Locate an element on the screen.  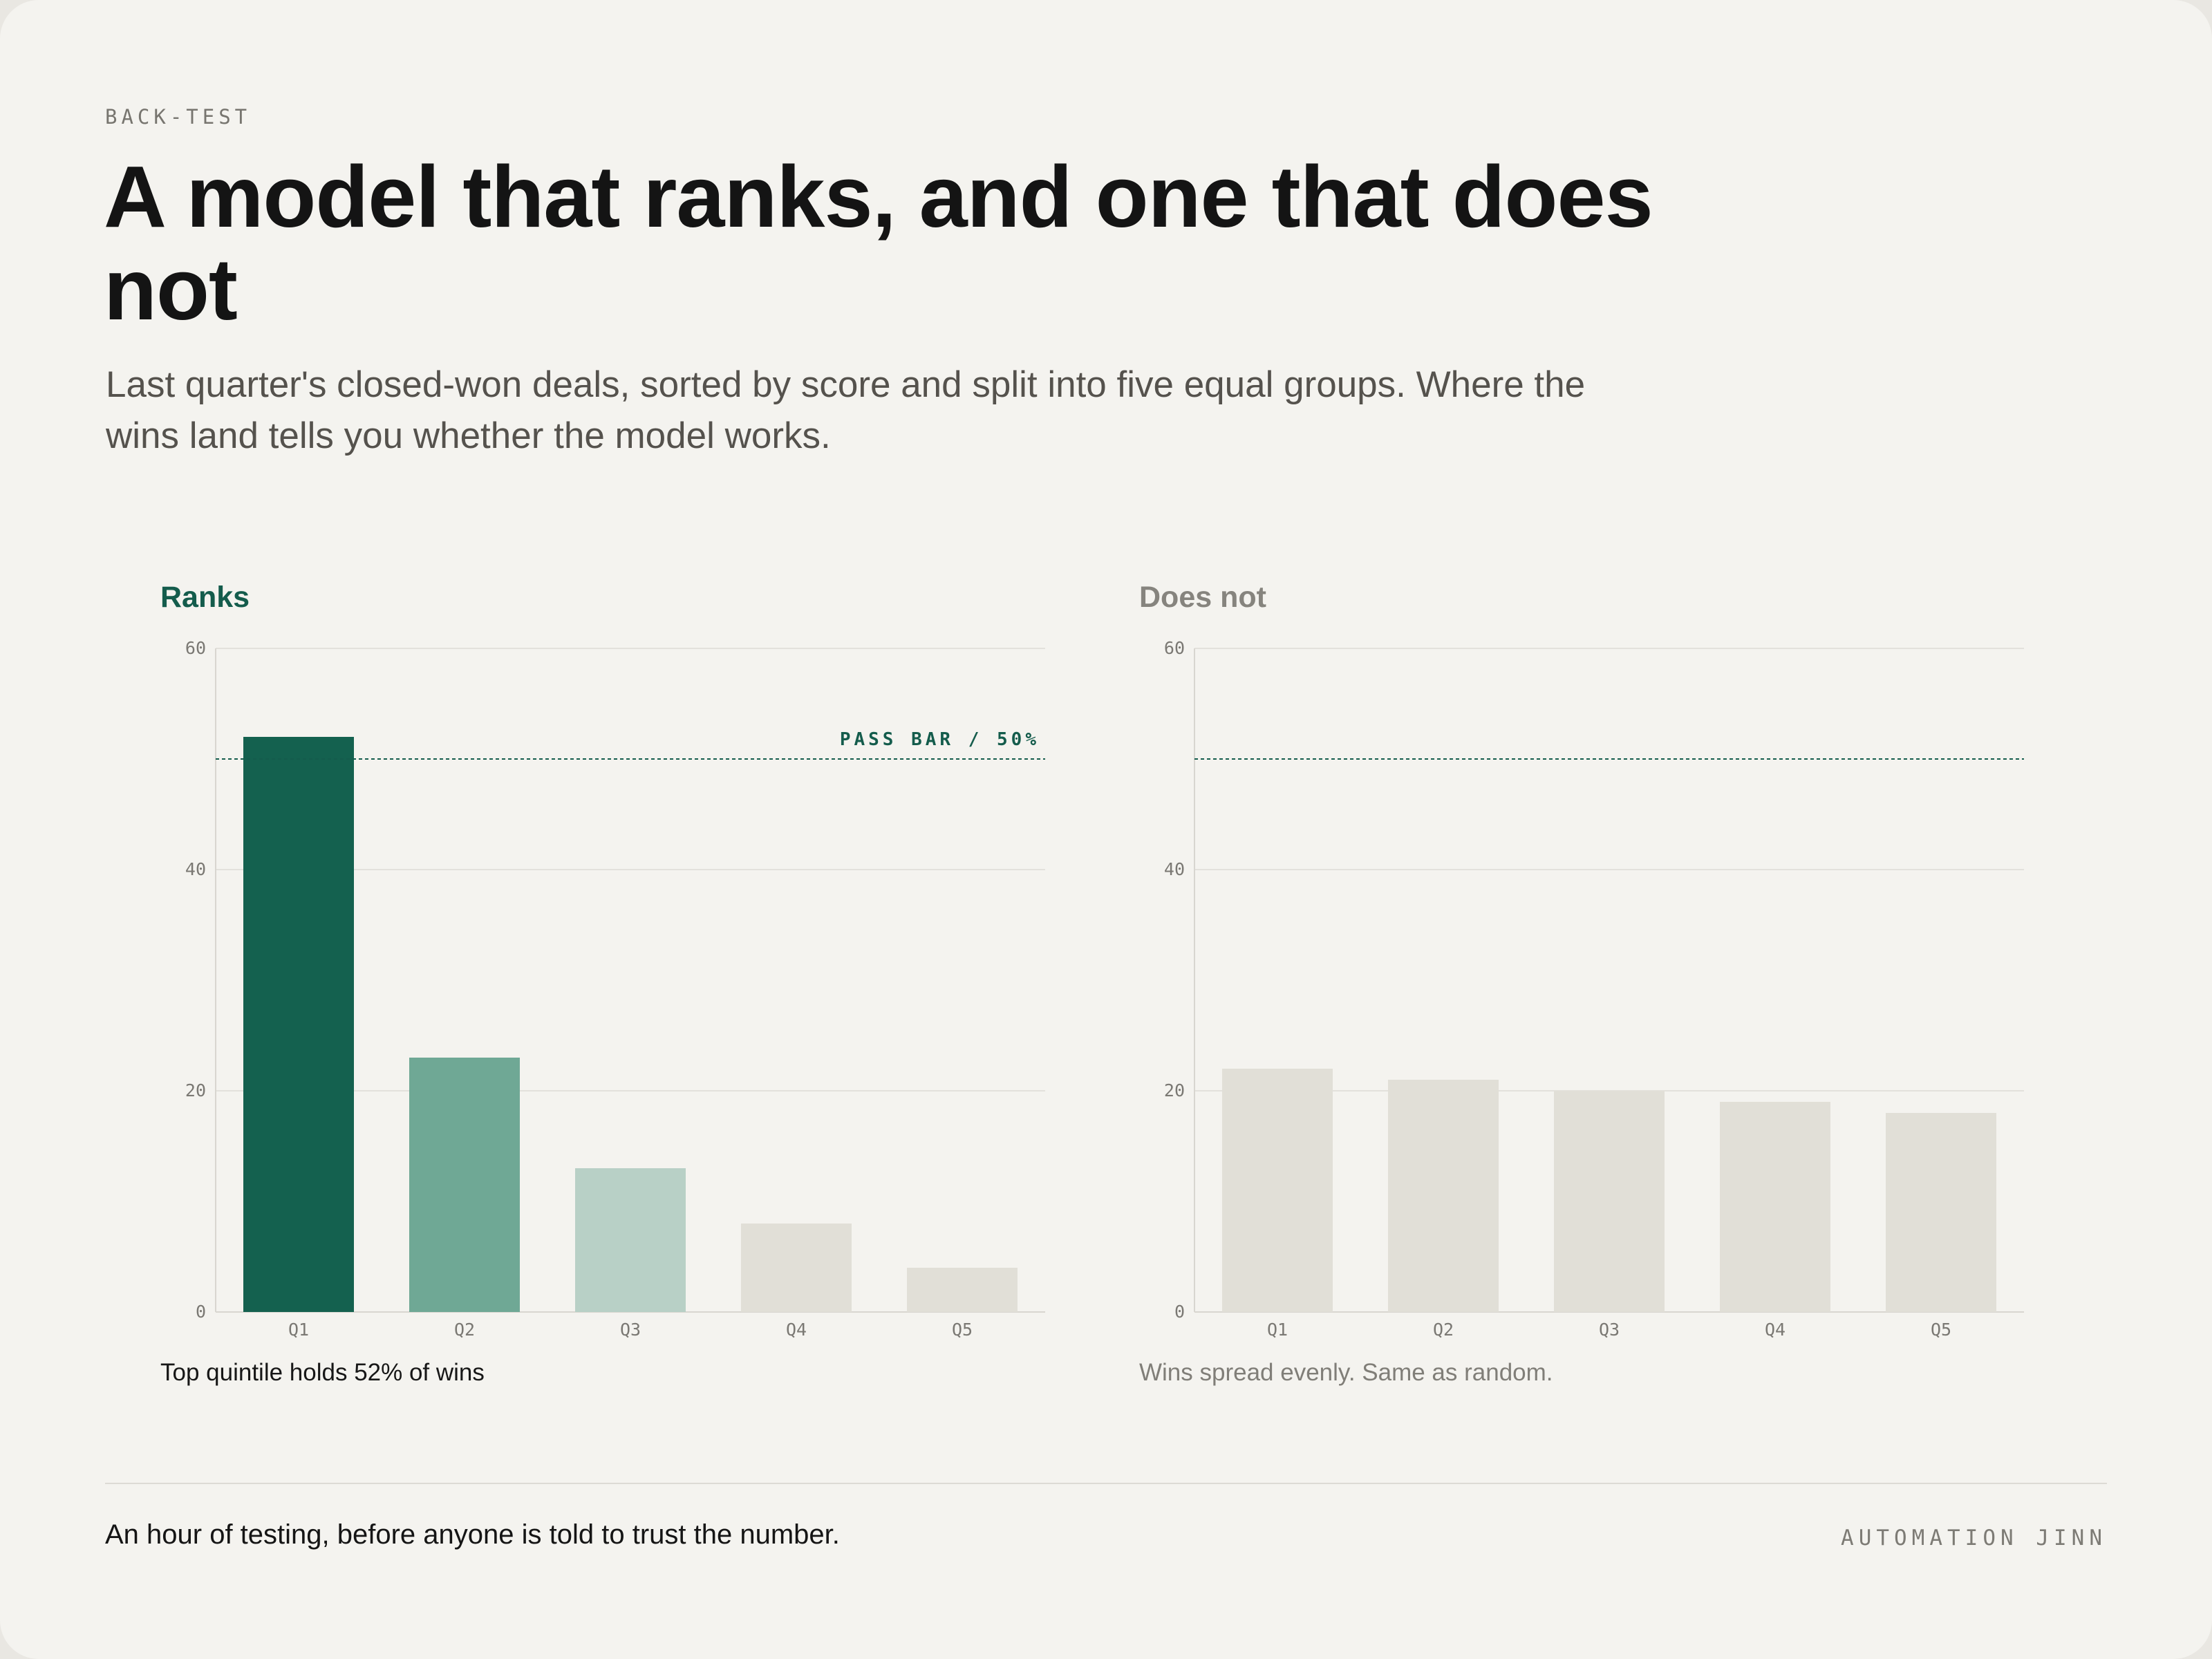
chart-caption-does-not: Wins spread evenly. Same as random. is located at coordinates (1346, 1372).